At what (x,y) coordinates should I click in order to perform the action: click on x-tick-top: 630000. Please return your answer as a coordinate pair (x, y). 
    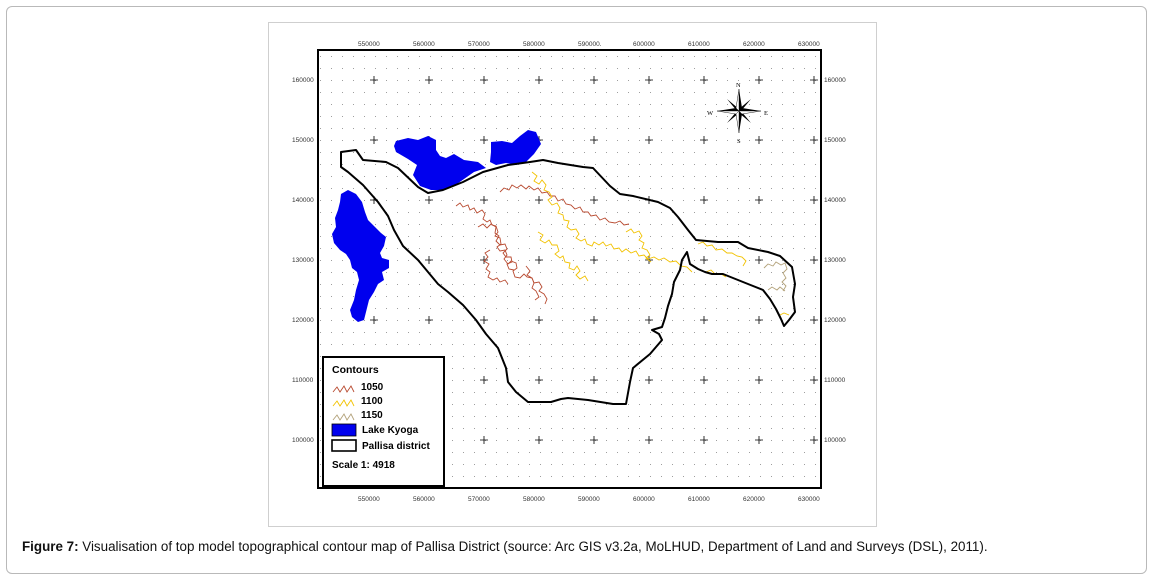
    Looking at the image, I should click on (809, 44).